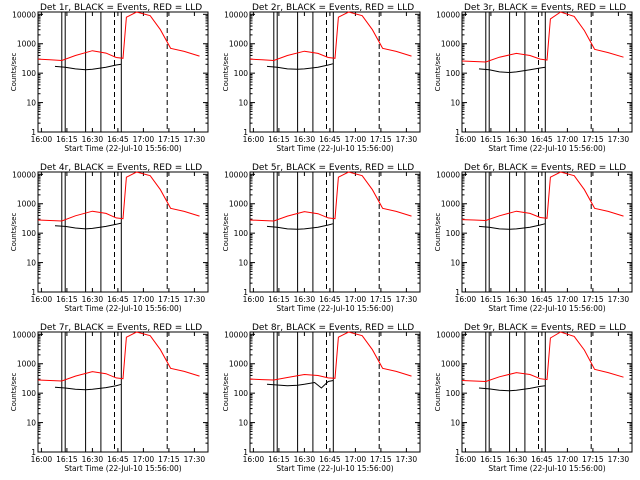  Describe the element at coordinates (333, 168) in the screenshot. I see `panel-title: Det 5r, BLACK = Events, RED = LLD` at that location.